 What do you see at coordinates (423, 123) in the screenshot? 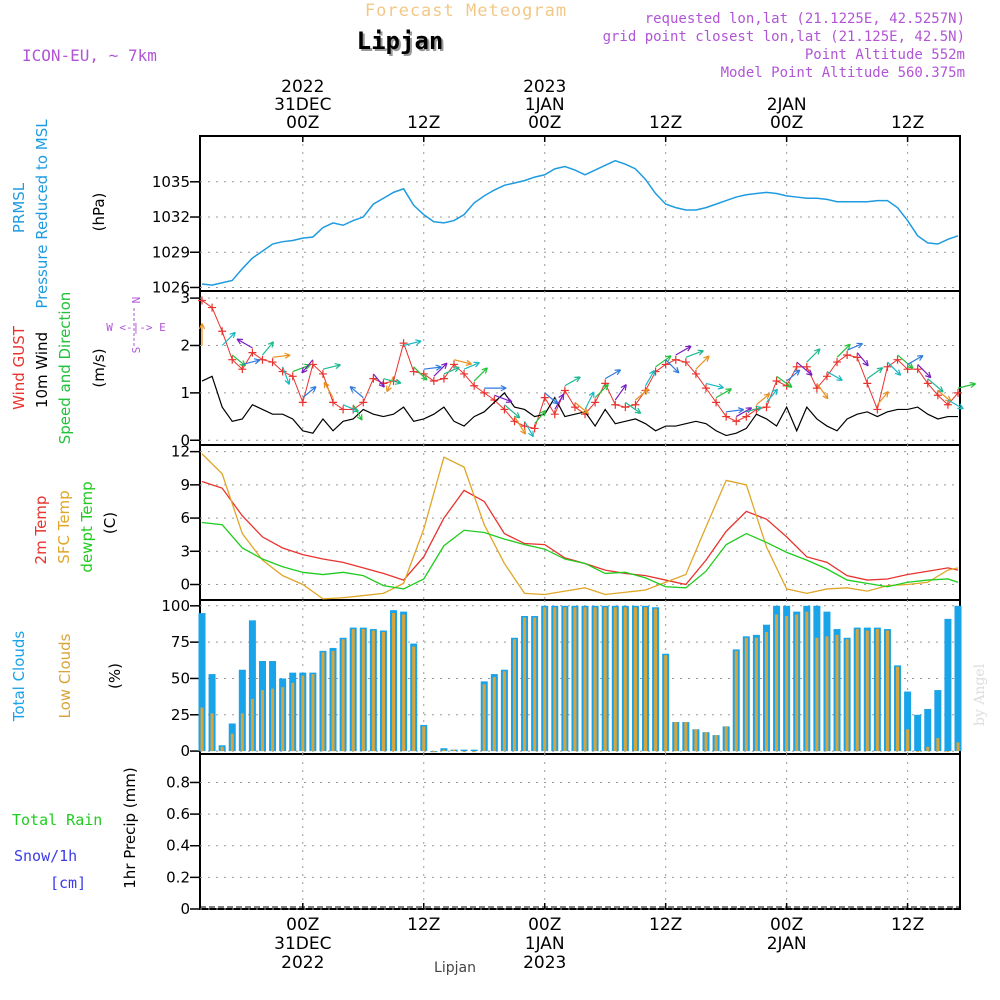
I see `top-time-label: 12Z` at bounding box center [423, 123].